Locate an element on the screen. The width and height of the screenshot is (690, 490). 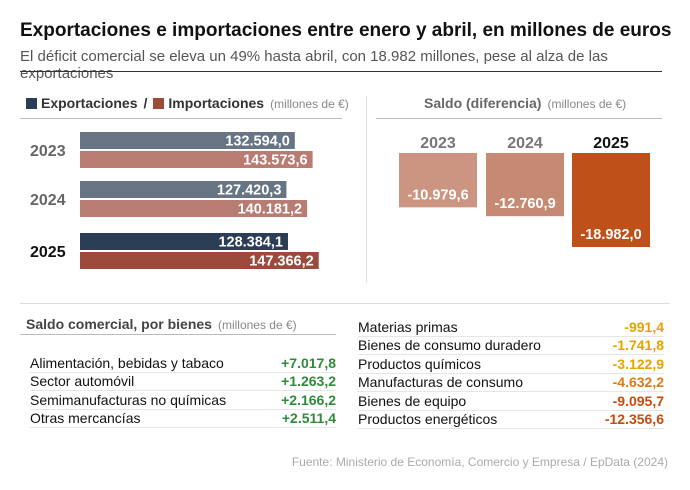
goods-row: Semimanufacturas no químicas +2.166,2 is located at coordinates (183, 400).